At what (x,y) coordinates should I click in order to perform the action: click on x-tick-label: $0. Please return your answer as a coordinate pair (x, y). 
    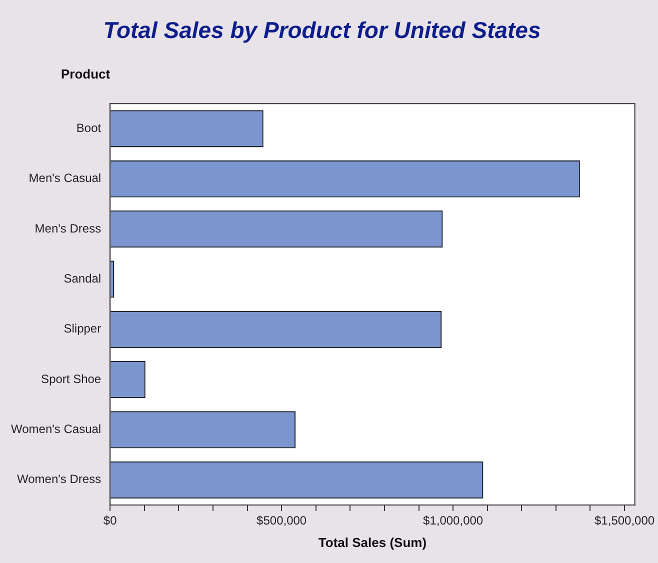
    Looking at the image, I should click on (110, 521).